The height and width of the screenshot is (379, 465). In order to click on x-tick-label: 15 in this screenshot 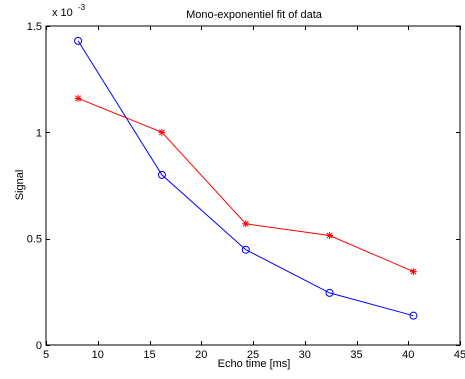, I will do `click(149, 355)`.